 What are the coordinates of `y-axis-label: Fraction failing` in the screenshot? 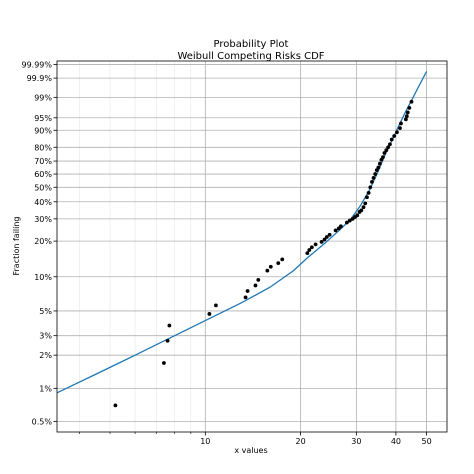 It's located at (16, 245).